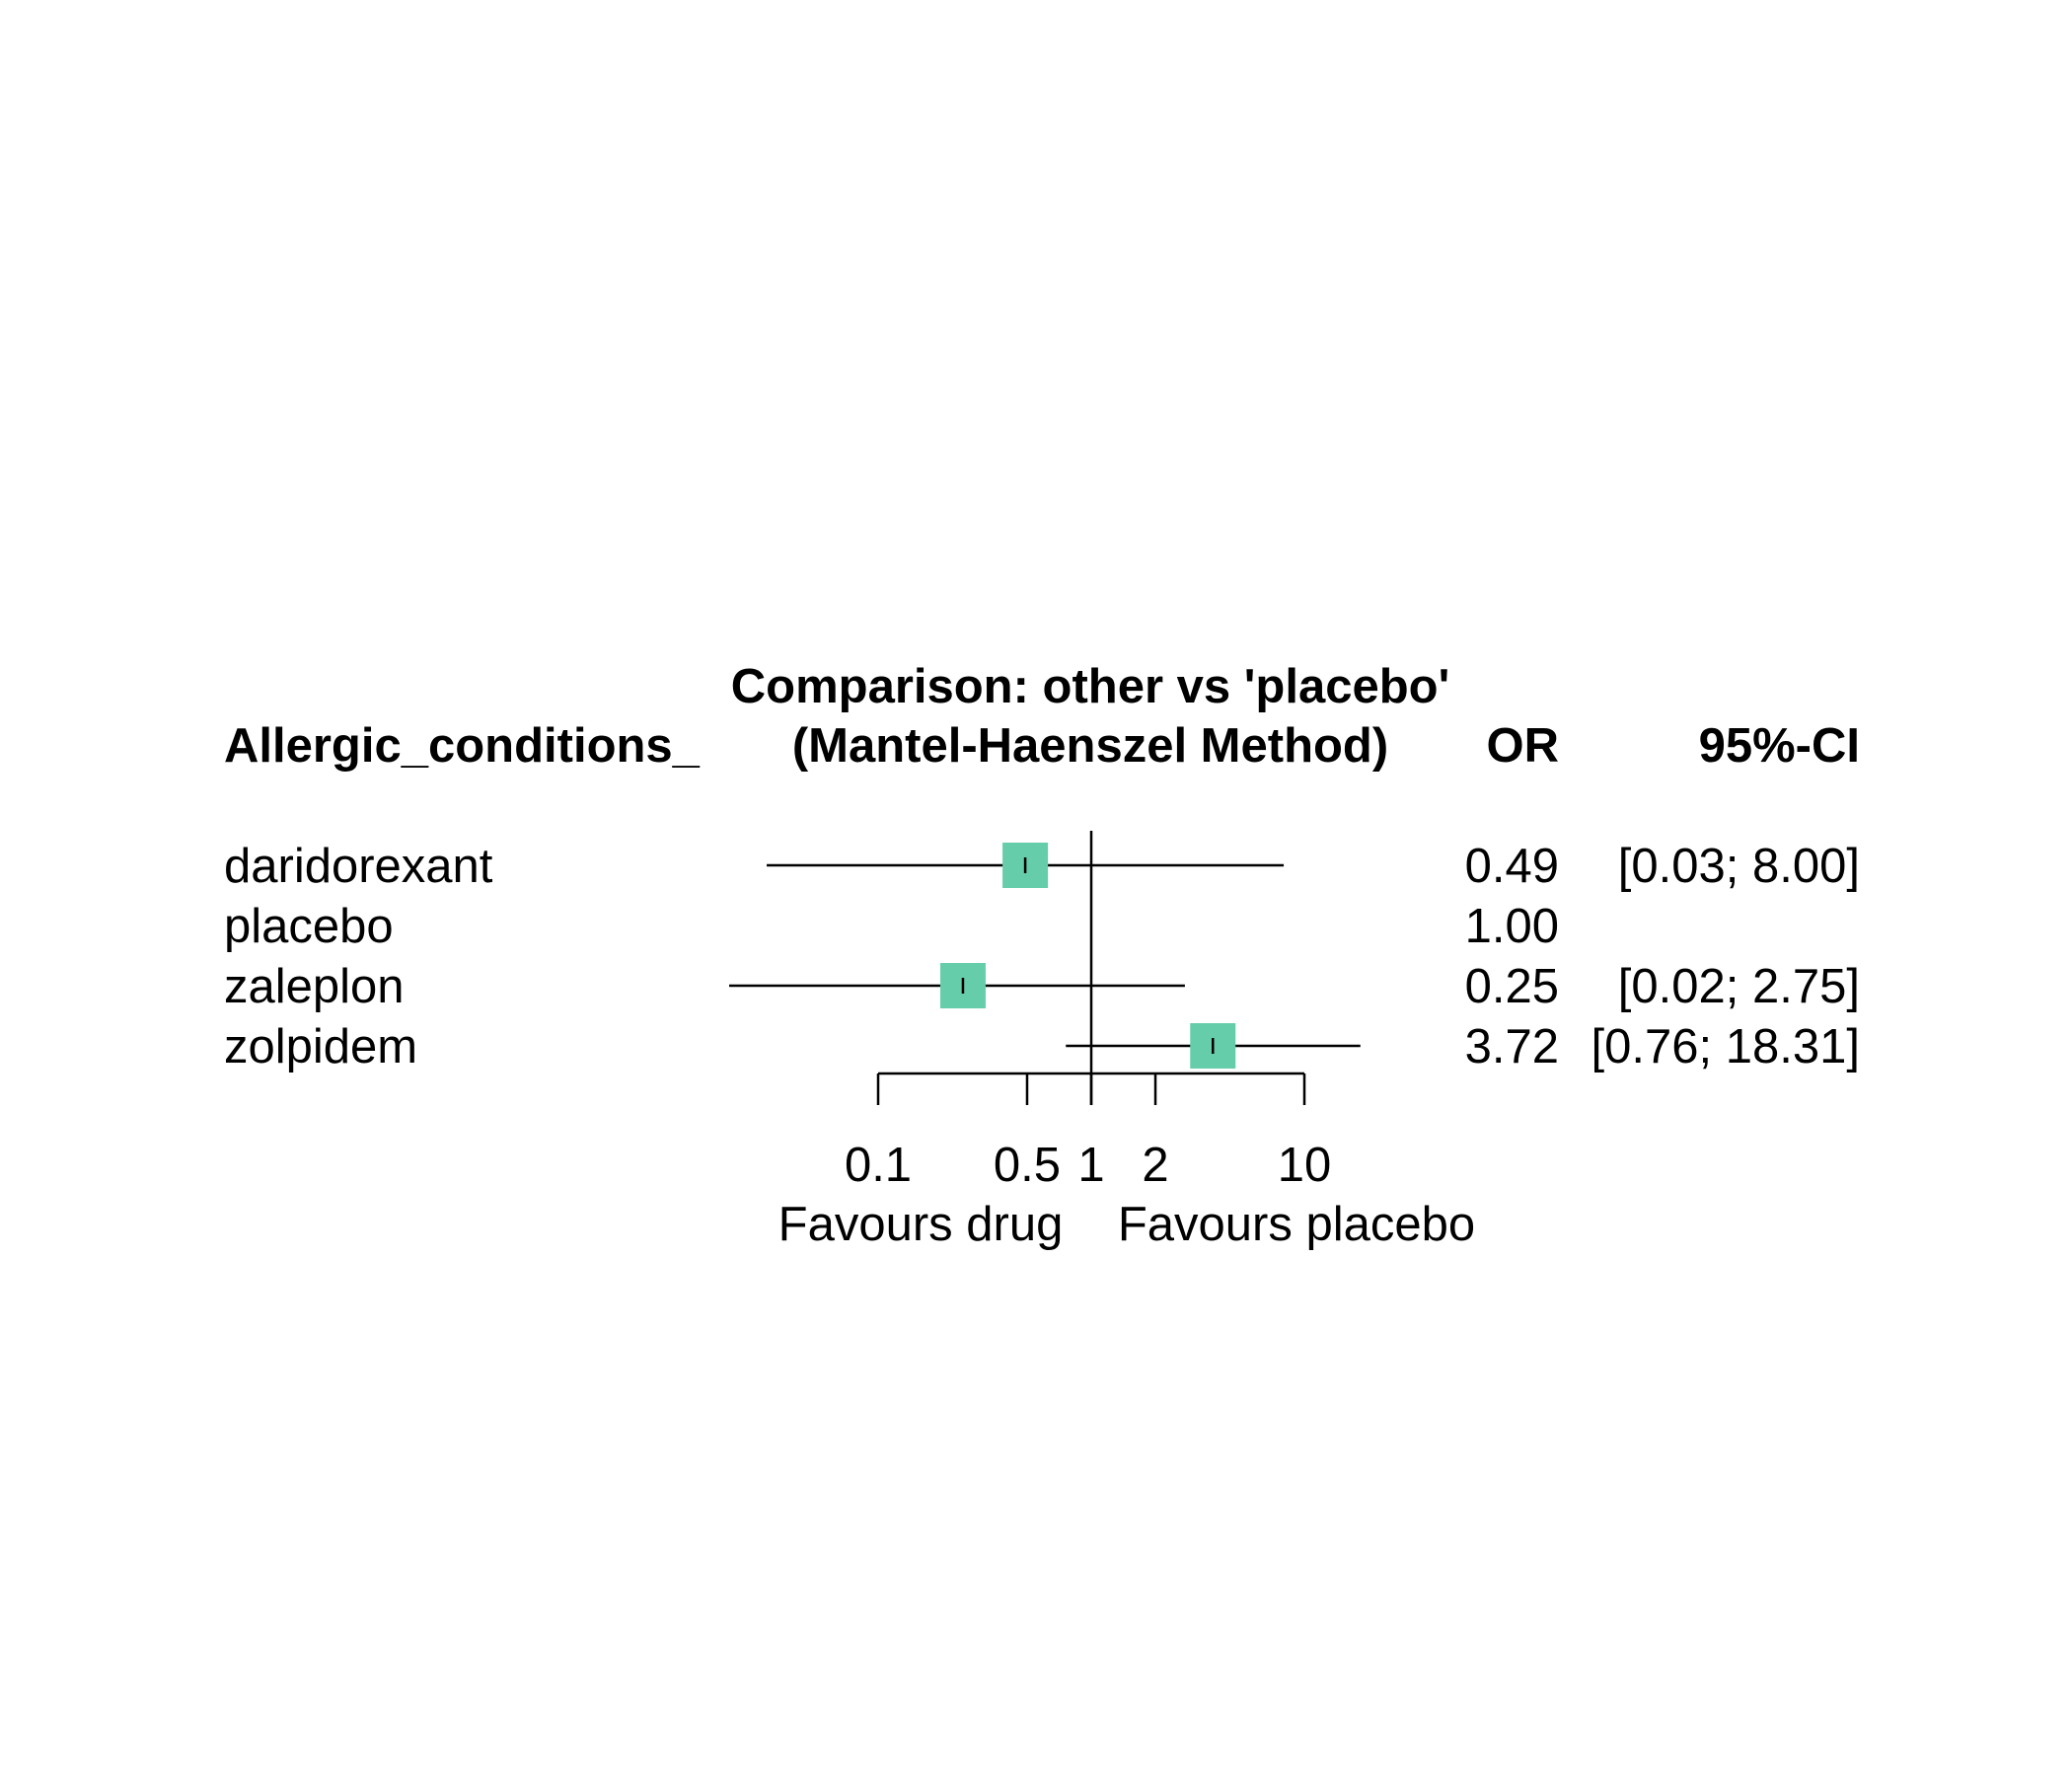 This screenshot has height=1776, width=2072. Describe the element at coordinates (359, 957) in the screenshot. I see `row-labels-group: daridorexant placebo zaleplon zolpidem` at that location.